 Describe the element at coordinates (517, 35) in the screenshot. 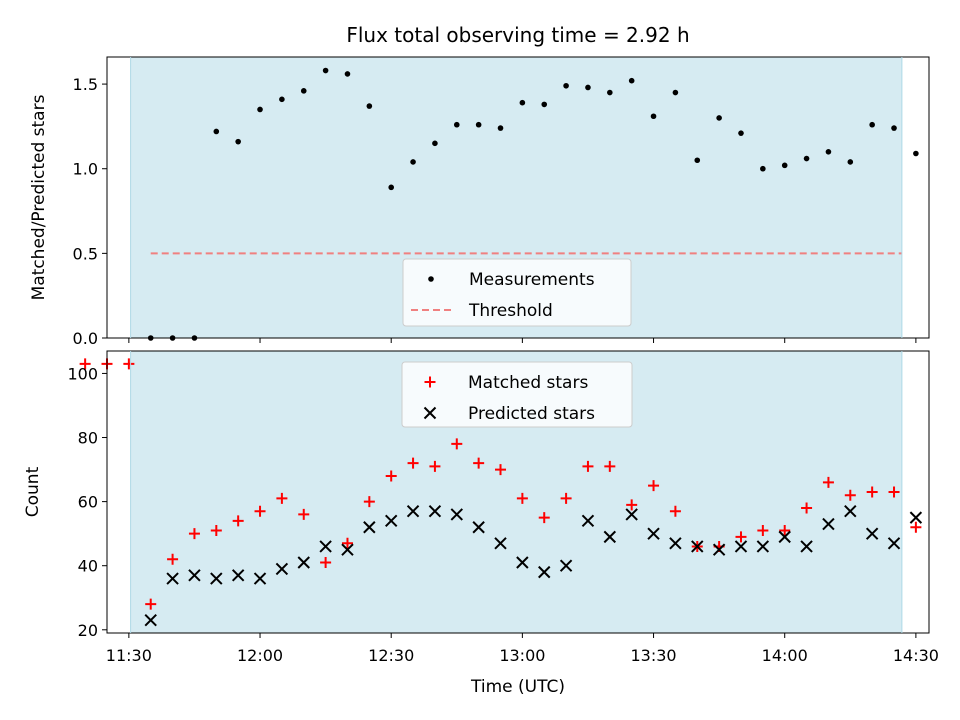

I see `chart-title: Flux total observing time = 2.92 h` at that location.